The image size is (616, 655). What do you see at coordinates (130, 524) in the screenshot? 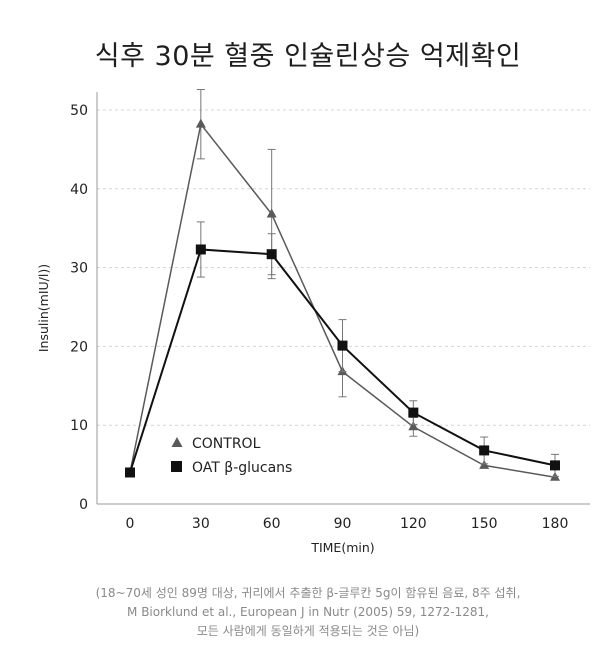
I see `x-tick-label: 0` at bounding box center [130, 524].